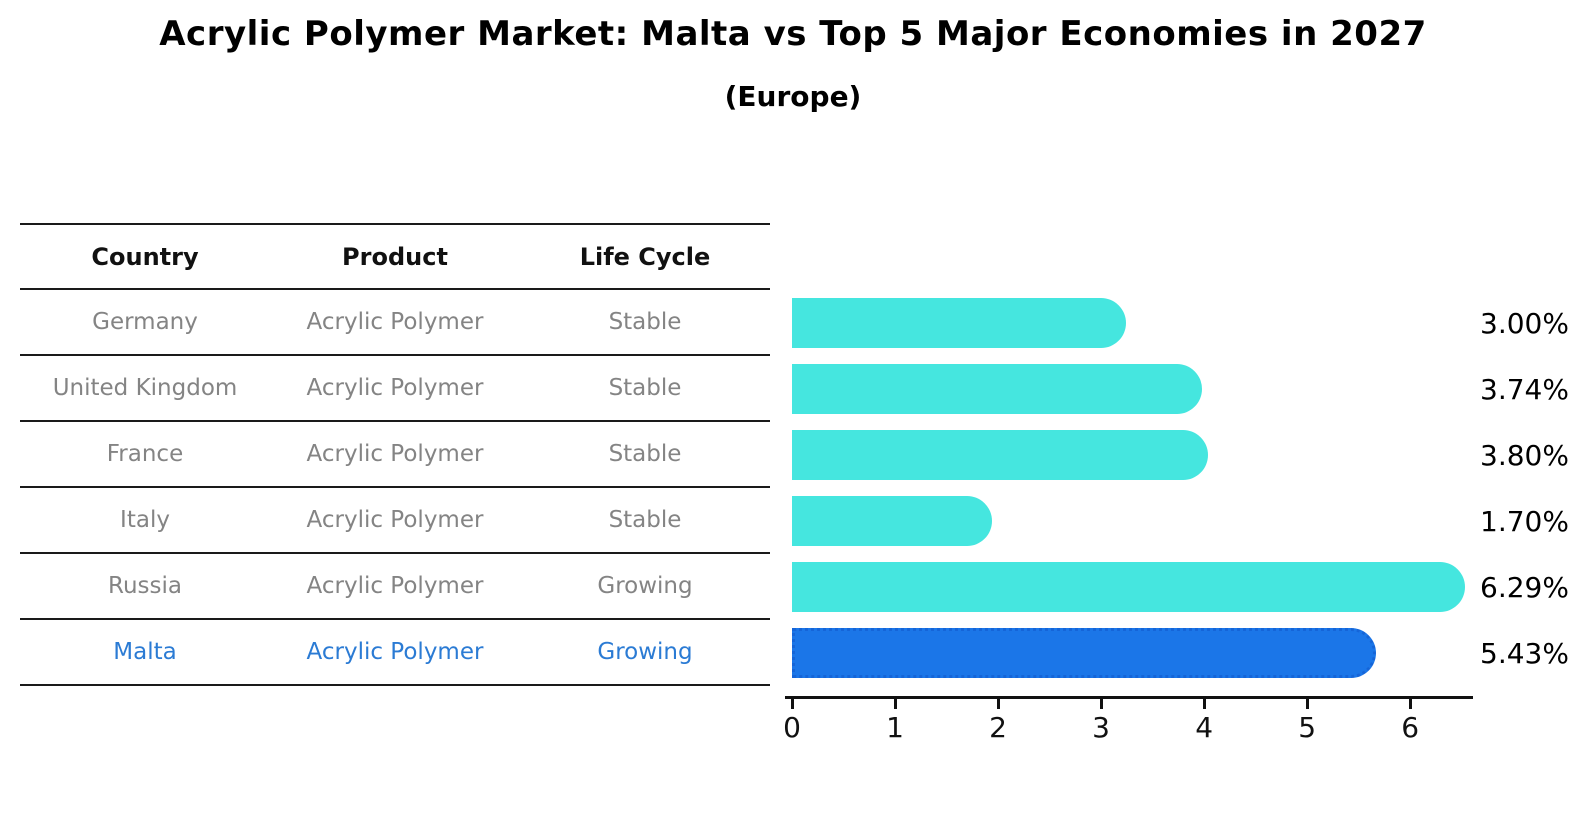 The image size is (1586, 823). What do you see at coordinates (1129, 697) in the screenshot?
I see `x-axis-line` at bounding box center [1129, 697].